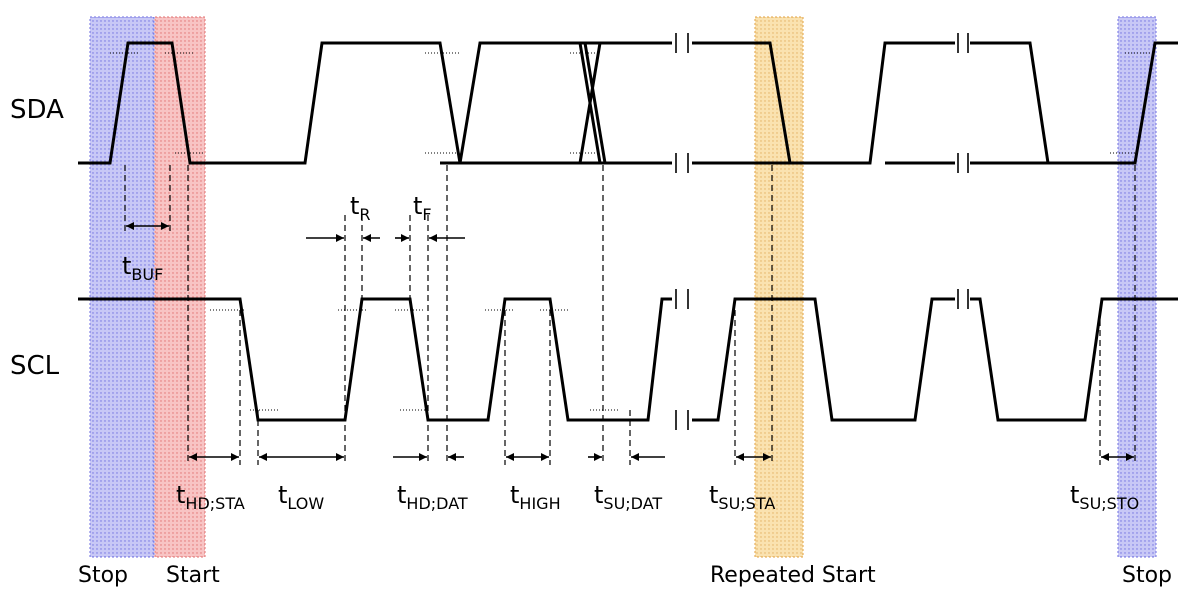 The image size is (1188, 592). I want to click on t-r-label: tR, so click(360, 208).